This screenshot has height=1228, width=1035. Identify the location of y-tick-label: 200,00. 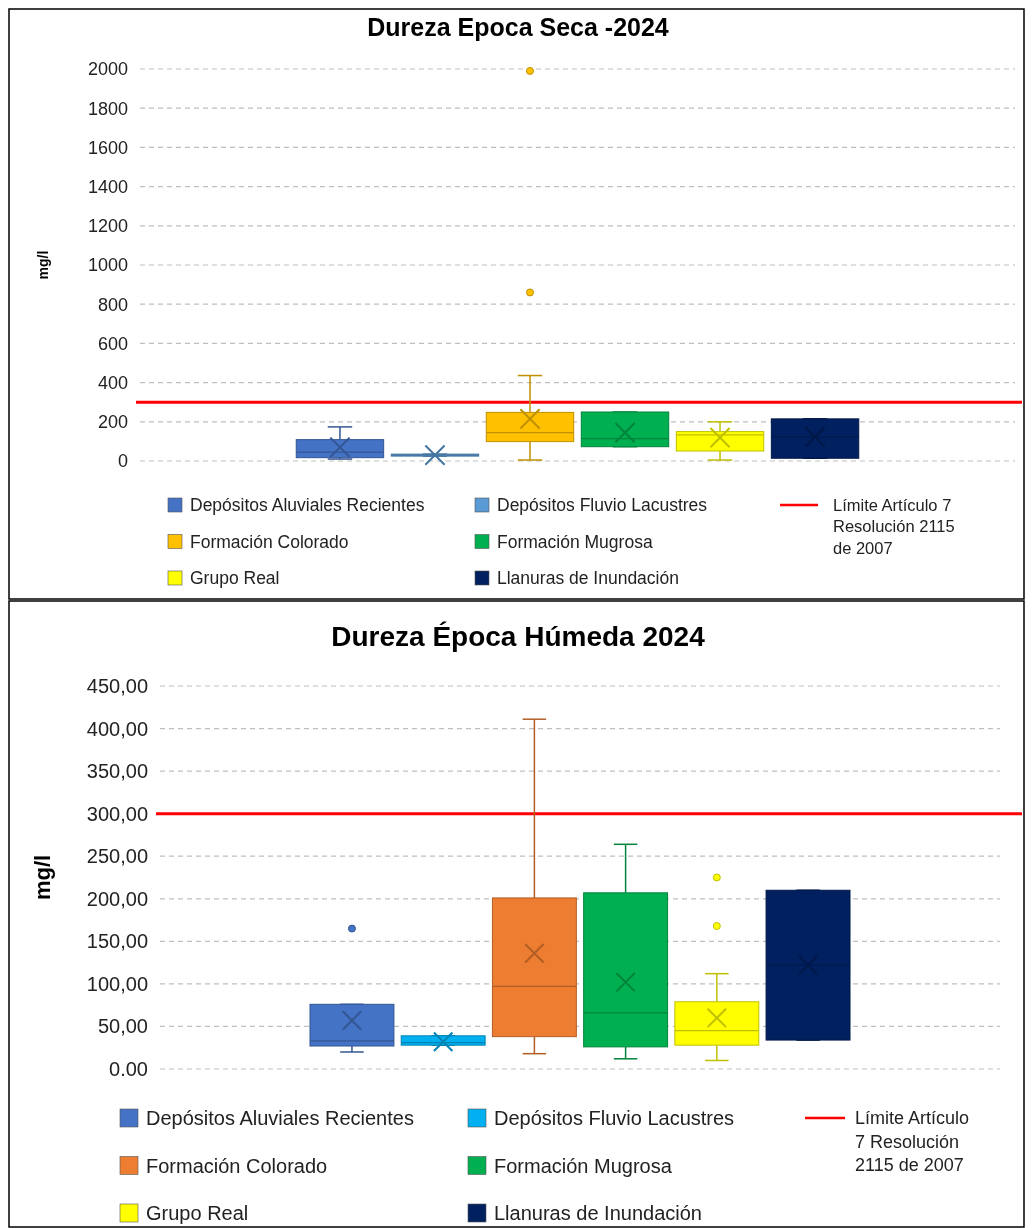
(117, 898).